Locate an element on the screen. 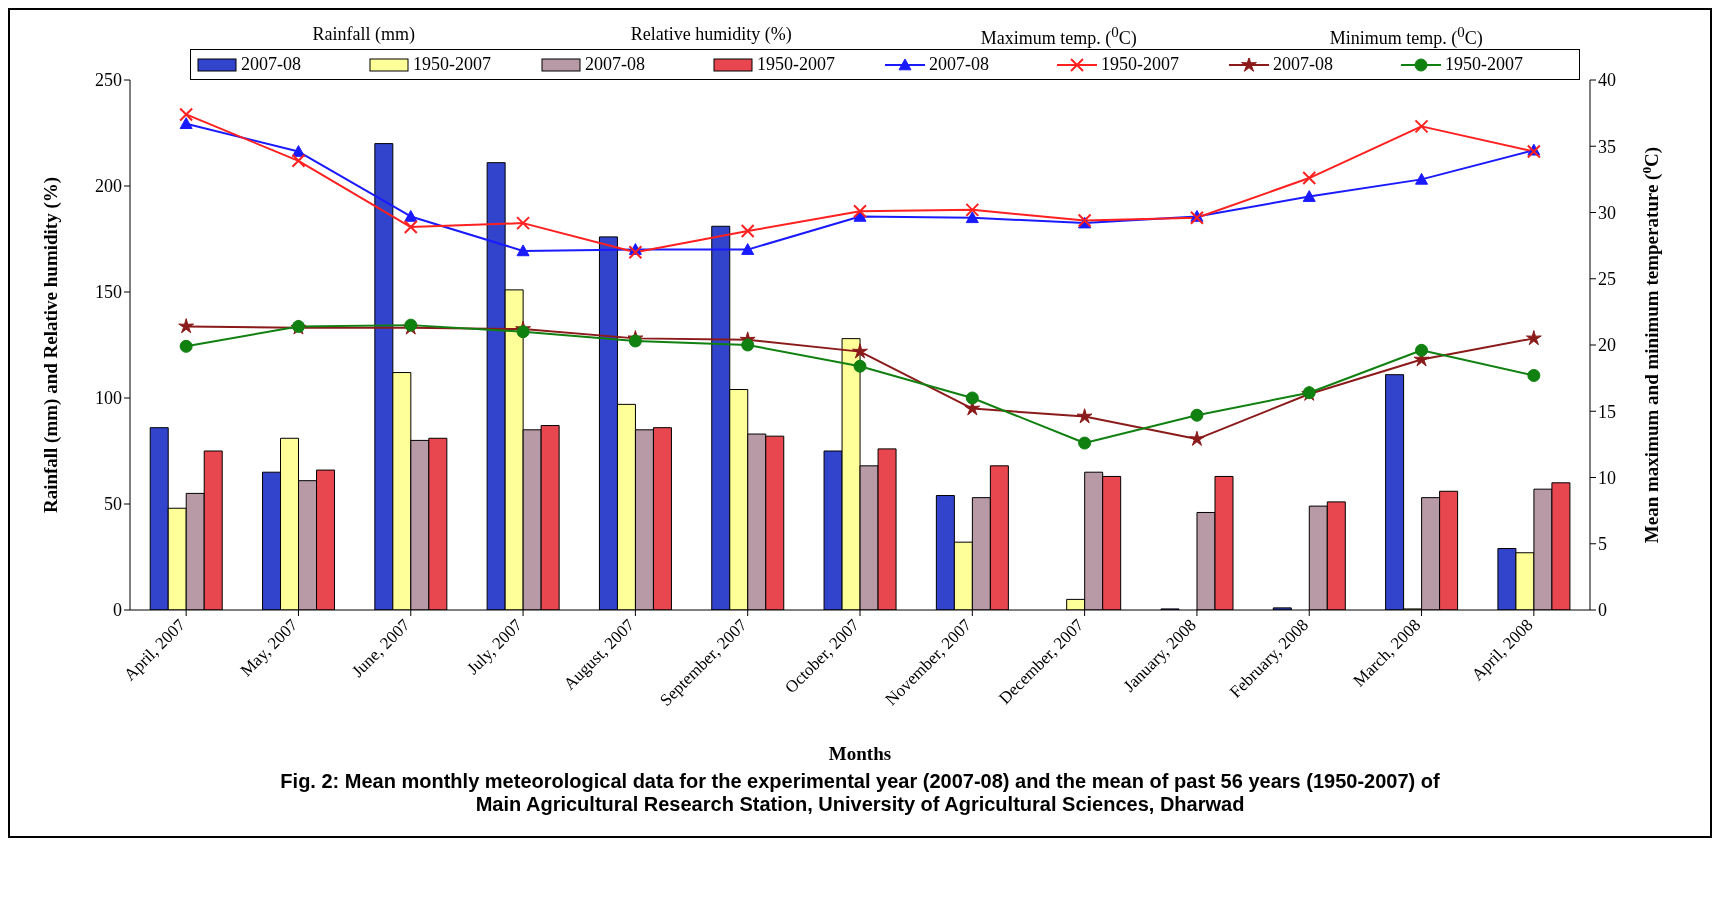  y-axis-title: Rainfall (mm) and Relative humidity (%) is located at coordinates (50, 345).